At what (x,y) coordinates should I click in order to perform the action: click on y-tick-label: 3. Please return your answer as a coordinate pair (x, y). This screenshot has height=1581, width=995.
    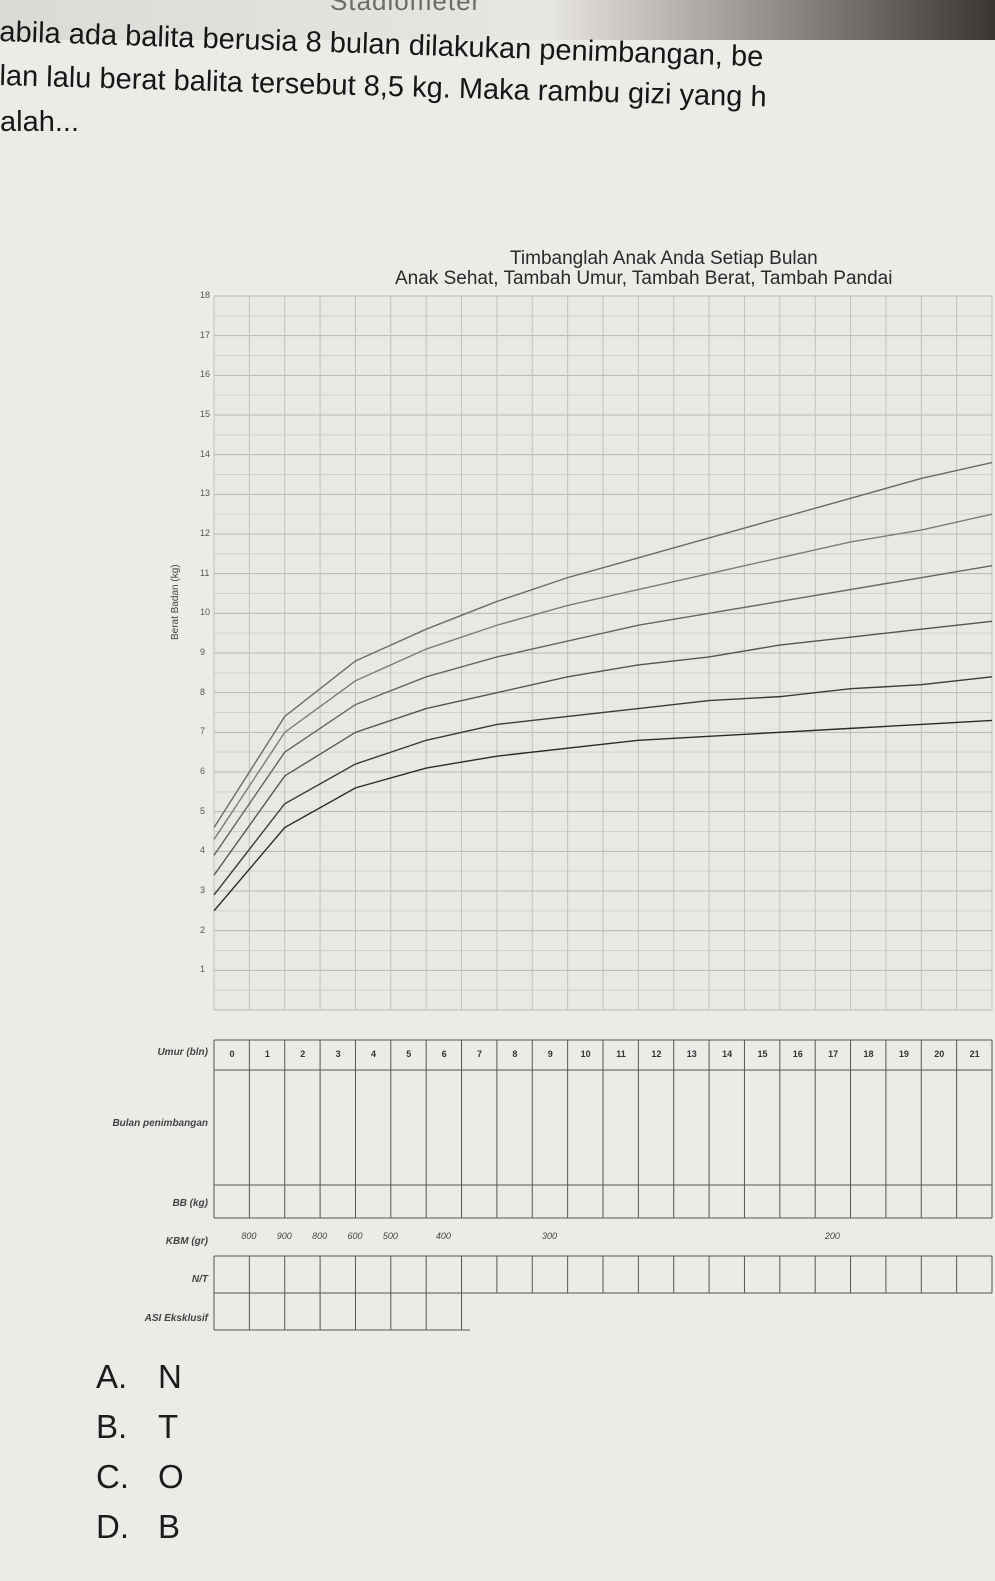
    Looking at the image, I should click on (203, 890).